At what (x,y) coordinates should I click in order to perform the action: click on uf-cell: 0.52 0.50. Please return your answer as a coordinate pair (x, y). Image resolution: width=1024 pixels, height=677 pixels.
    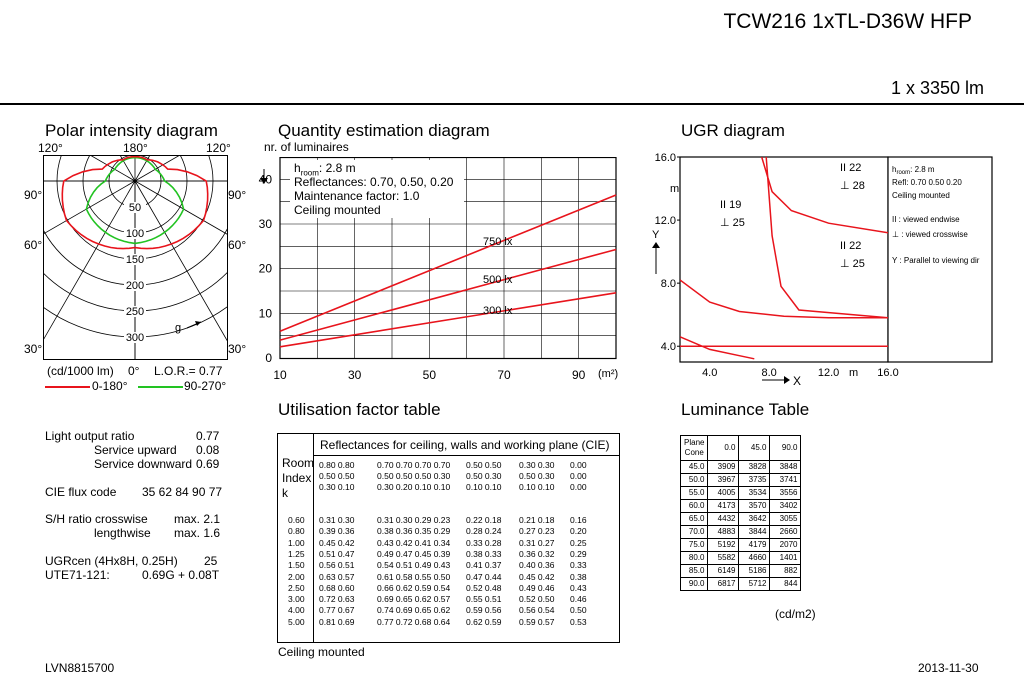
    Looking at the image, I should click on (537, 599).